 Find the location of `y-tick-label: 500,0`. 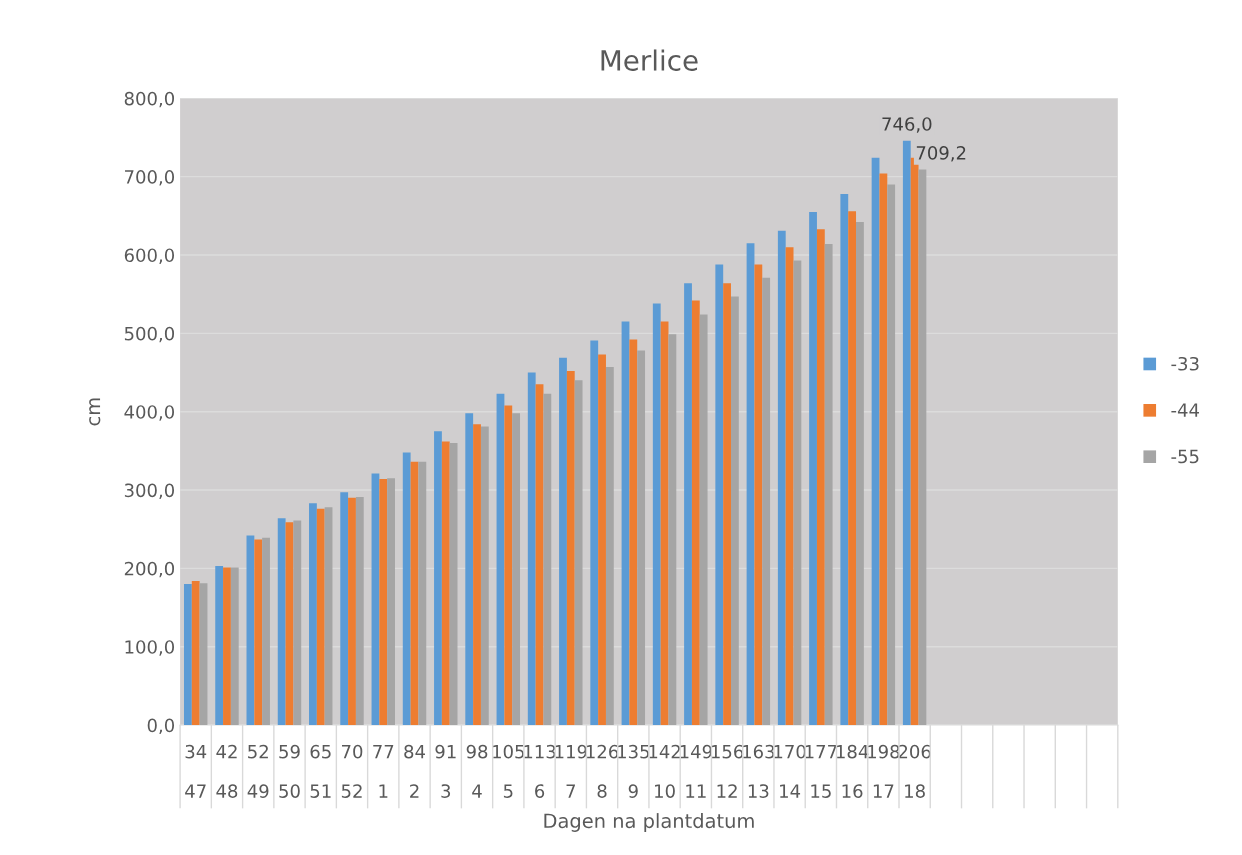

y-tick-label: 500,0 is located at coordinates (149, 334).